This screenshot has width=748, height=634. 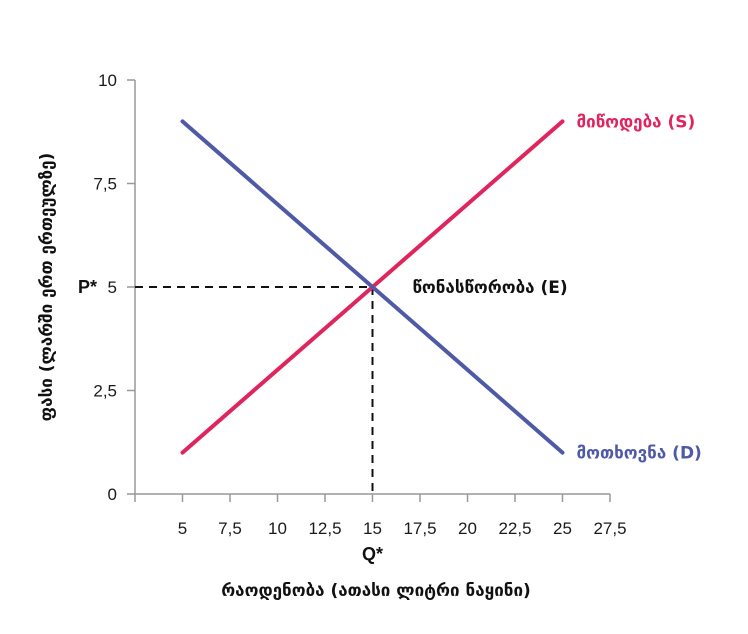 I want to click on x-tick-label: 5, so click(x=182, y=528).